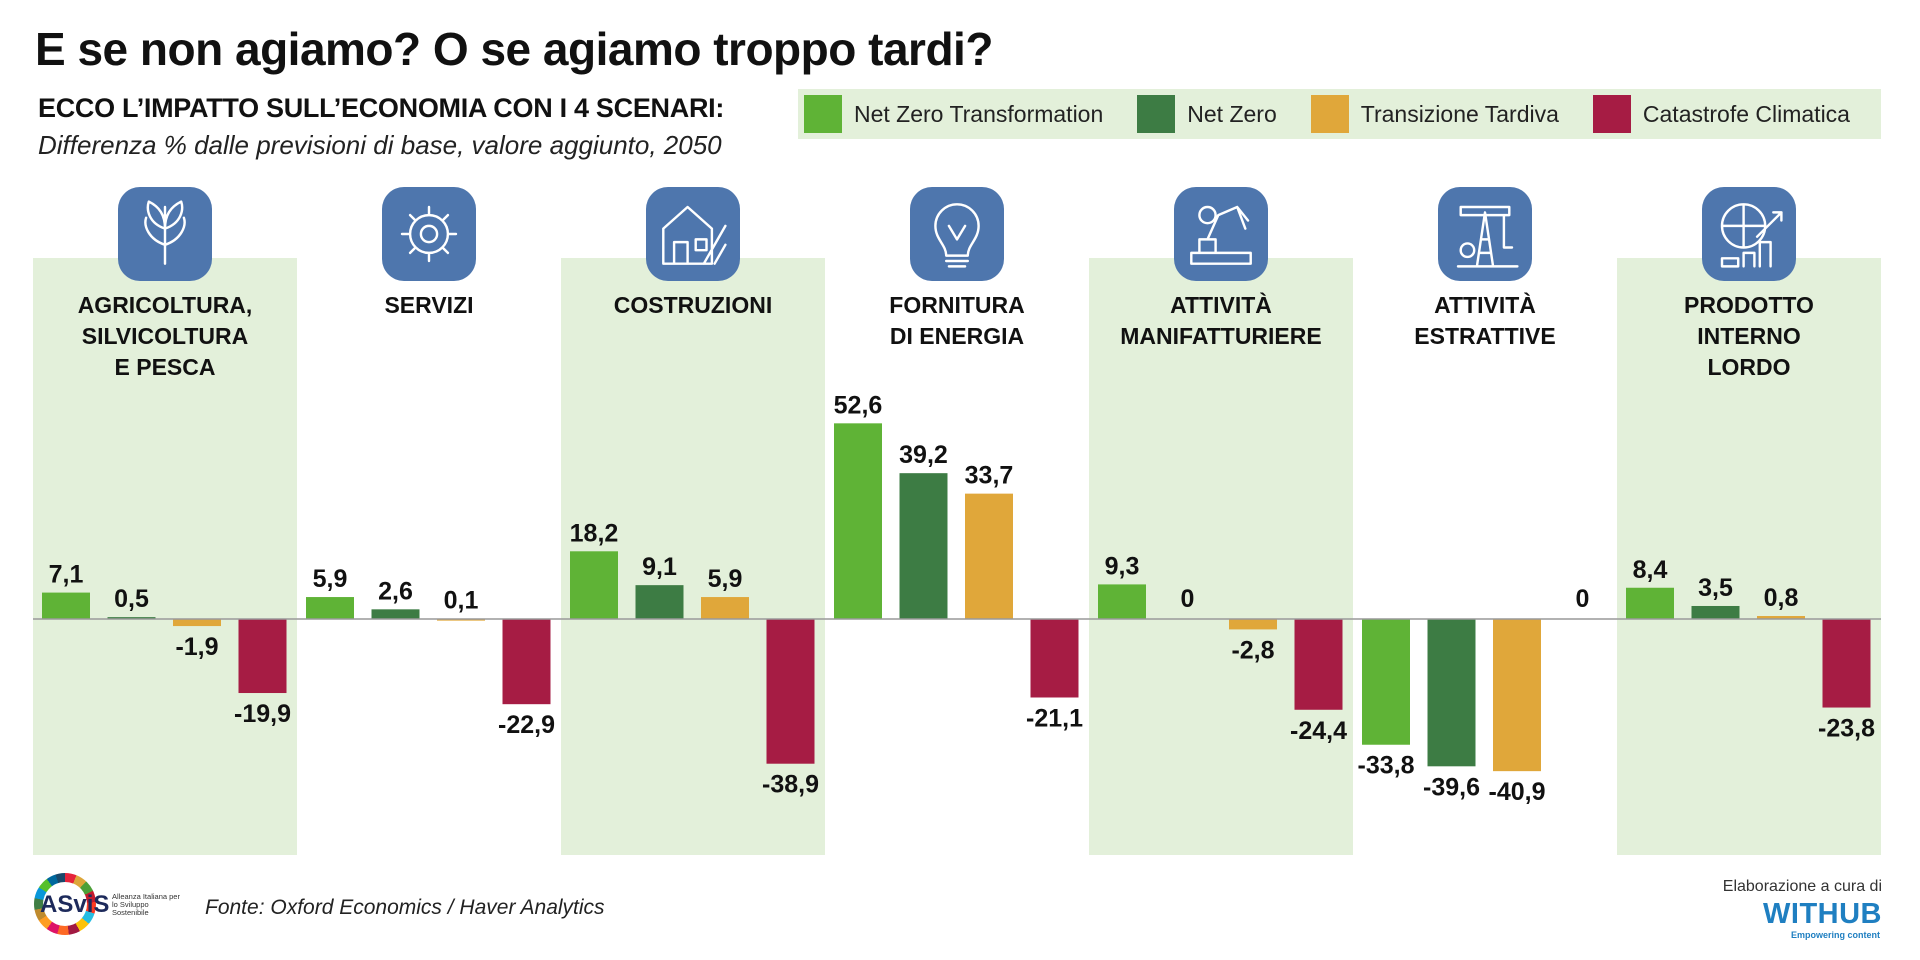 Image resolution: width=1920 pixels, height=960 pixels. Describe the element at coordinates (75, 904) in the screenshot. I see `asvis-logo-text: ASviS` at that location.